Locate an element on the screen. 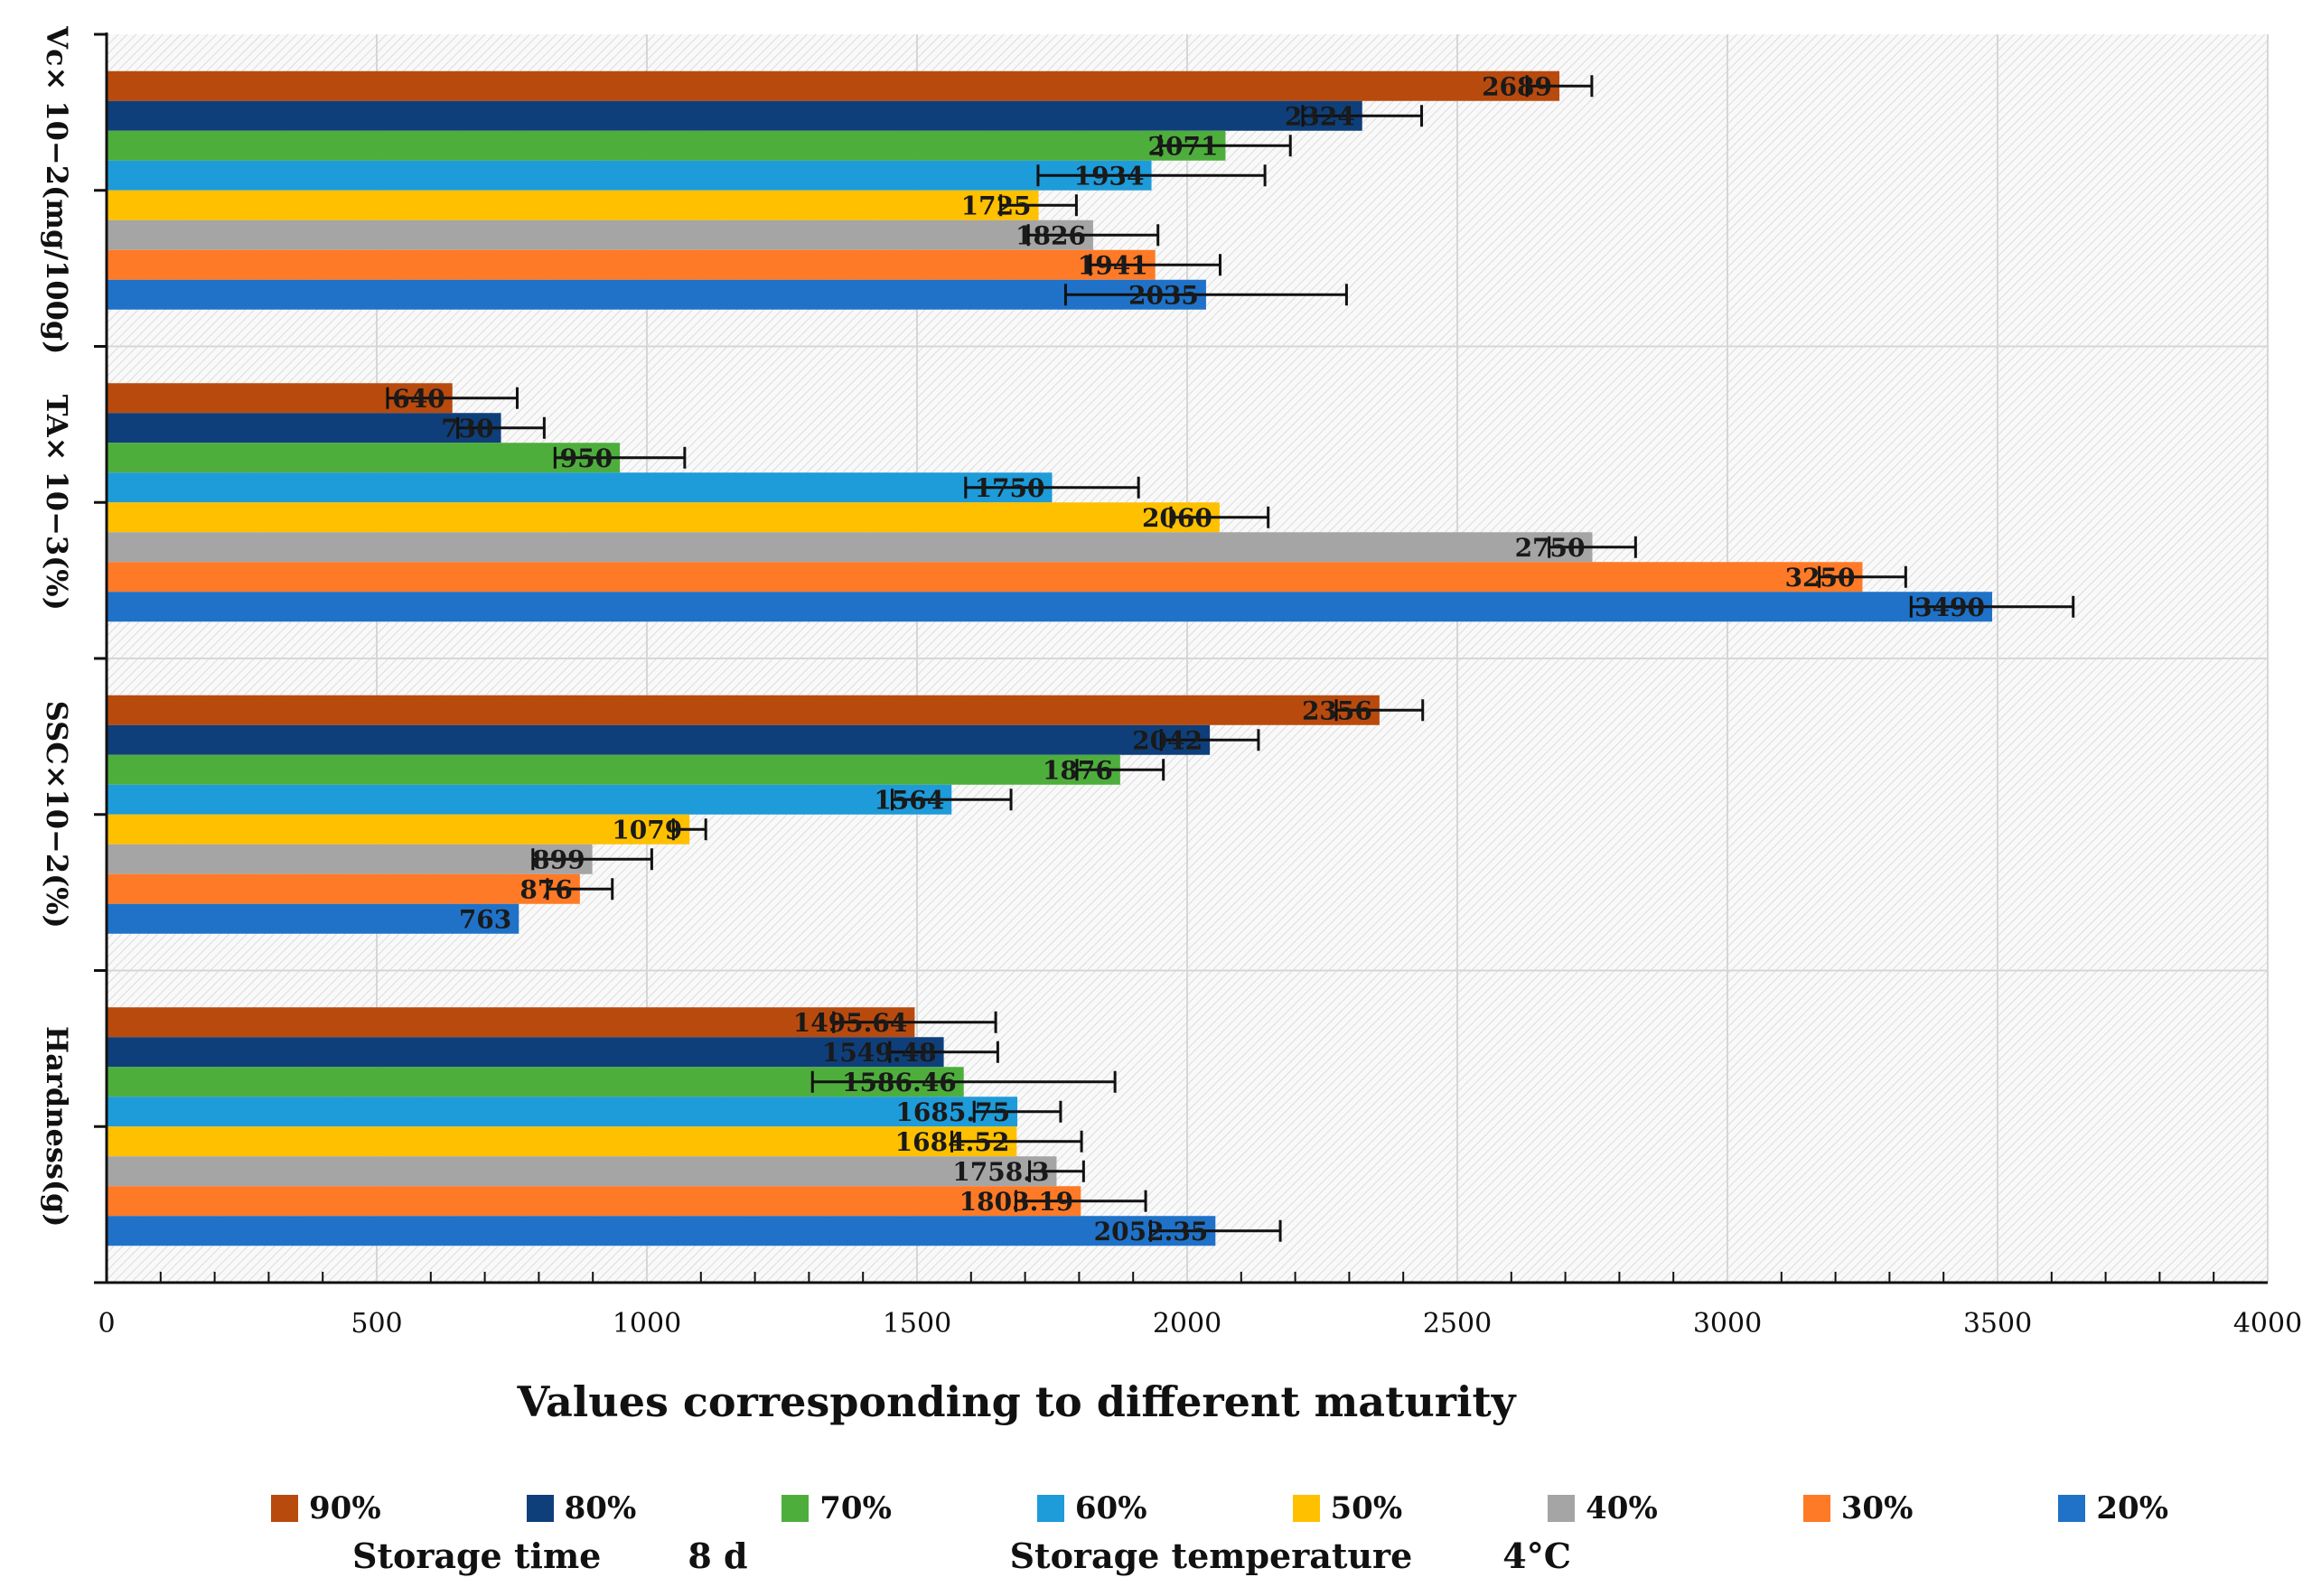 The image size is (2321, 1596). data-label: 1803.19 is located at coordinates (1016, 1202).